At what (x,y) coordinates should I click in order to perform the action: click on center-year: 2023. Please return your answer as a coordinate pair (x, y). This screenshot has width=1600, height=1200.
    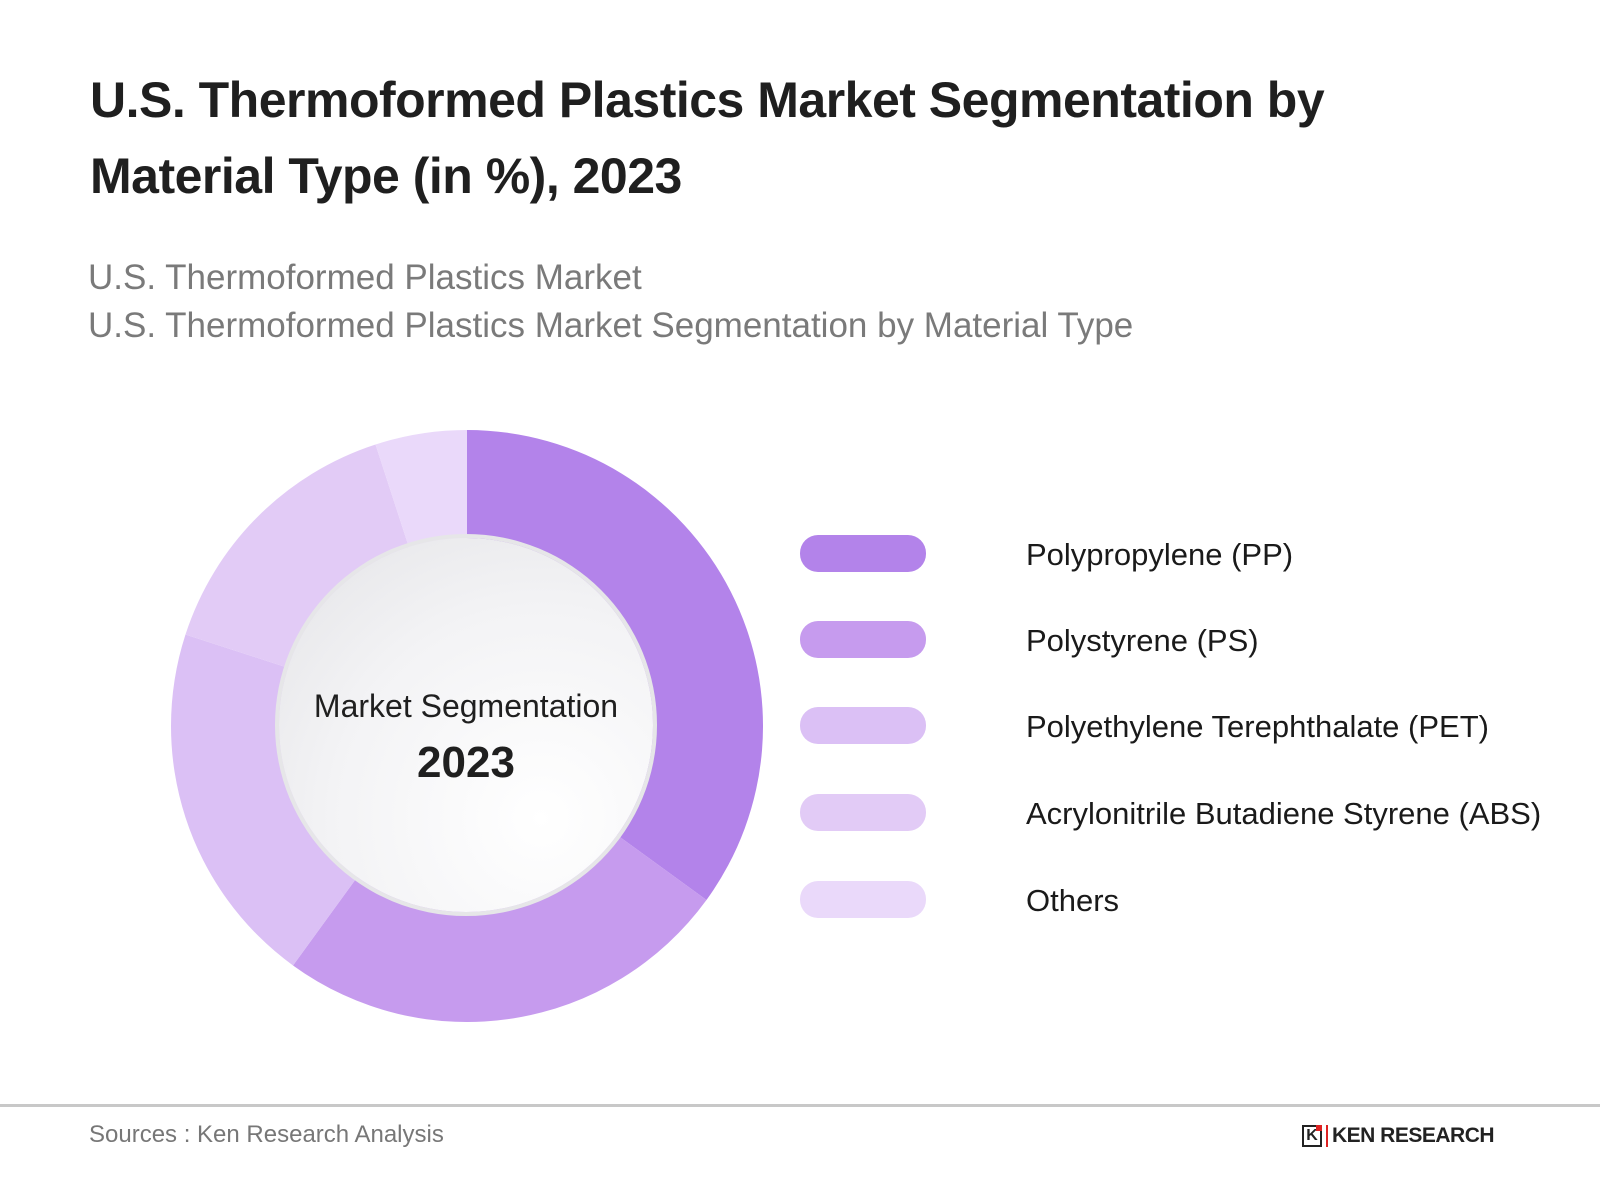
    Looking at the image, I should click on (466, 762).